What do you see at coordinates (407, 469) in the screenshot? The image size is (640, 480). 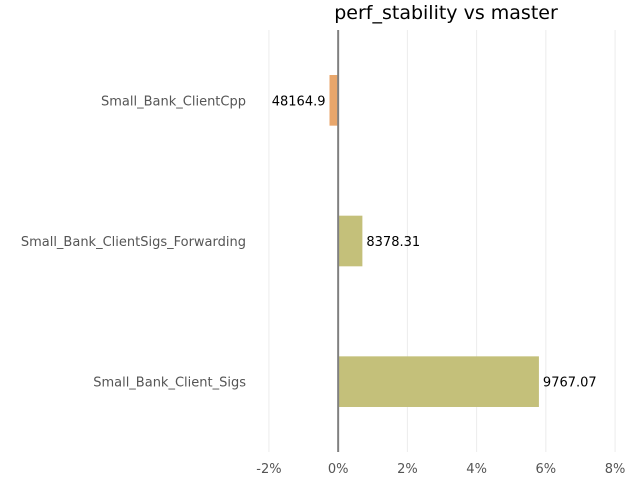 I see `x-tick-label: 2%` at bounding box center [407, 469].